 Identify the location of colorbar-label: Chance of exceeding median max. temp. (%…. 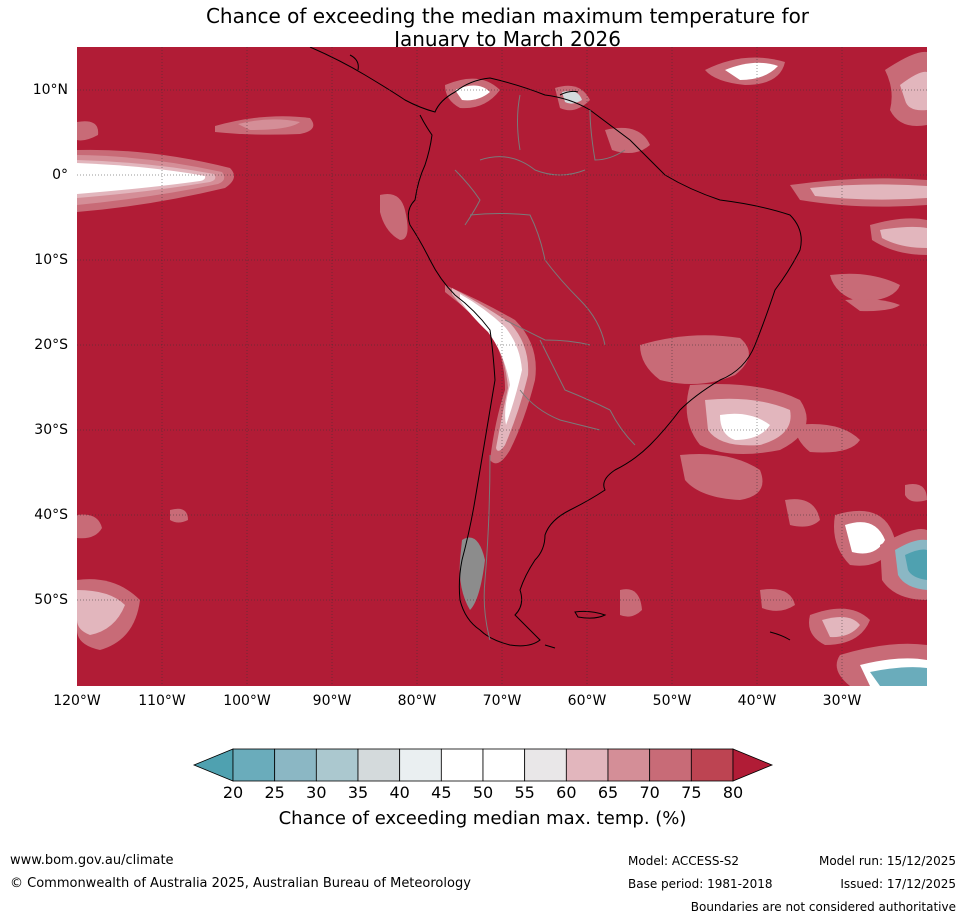
(482, 818).